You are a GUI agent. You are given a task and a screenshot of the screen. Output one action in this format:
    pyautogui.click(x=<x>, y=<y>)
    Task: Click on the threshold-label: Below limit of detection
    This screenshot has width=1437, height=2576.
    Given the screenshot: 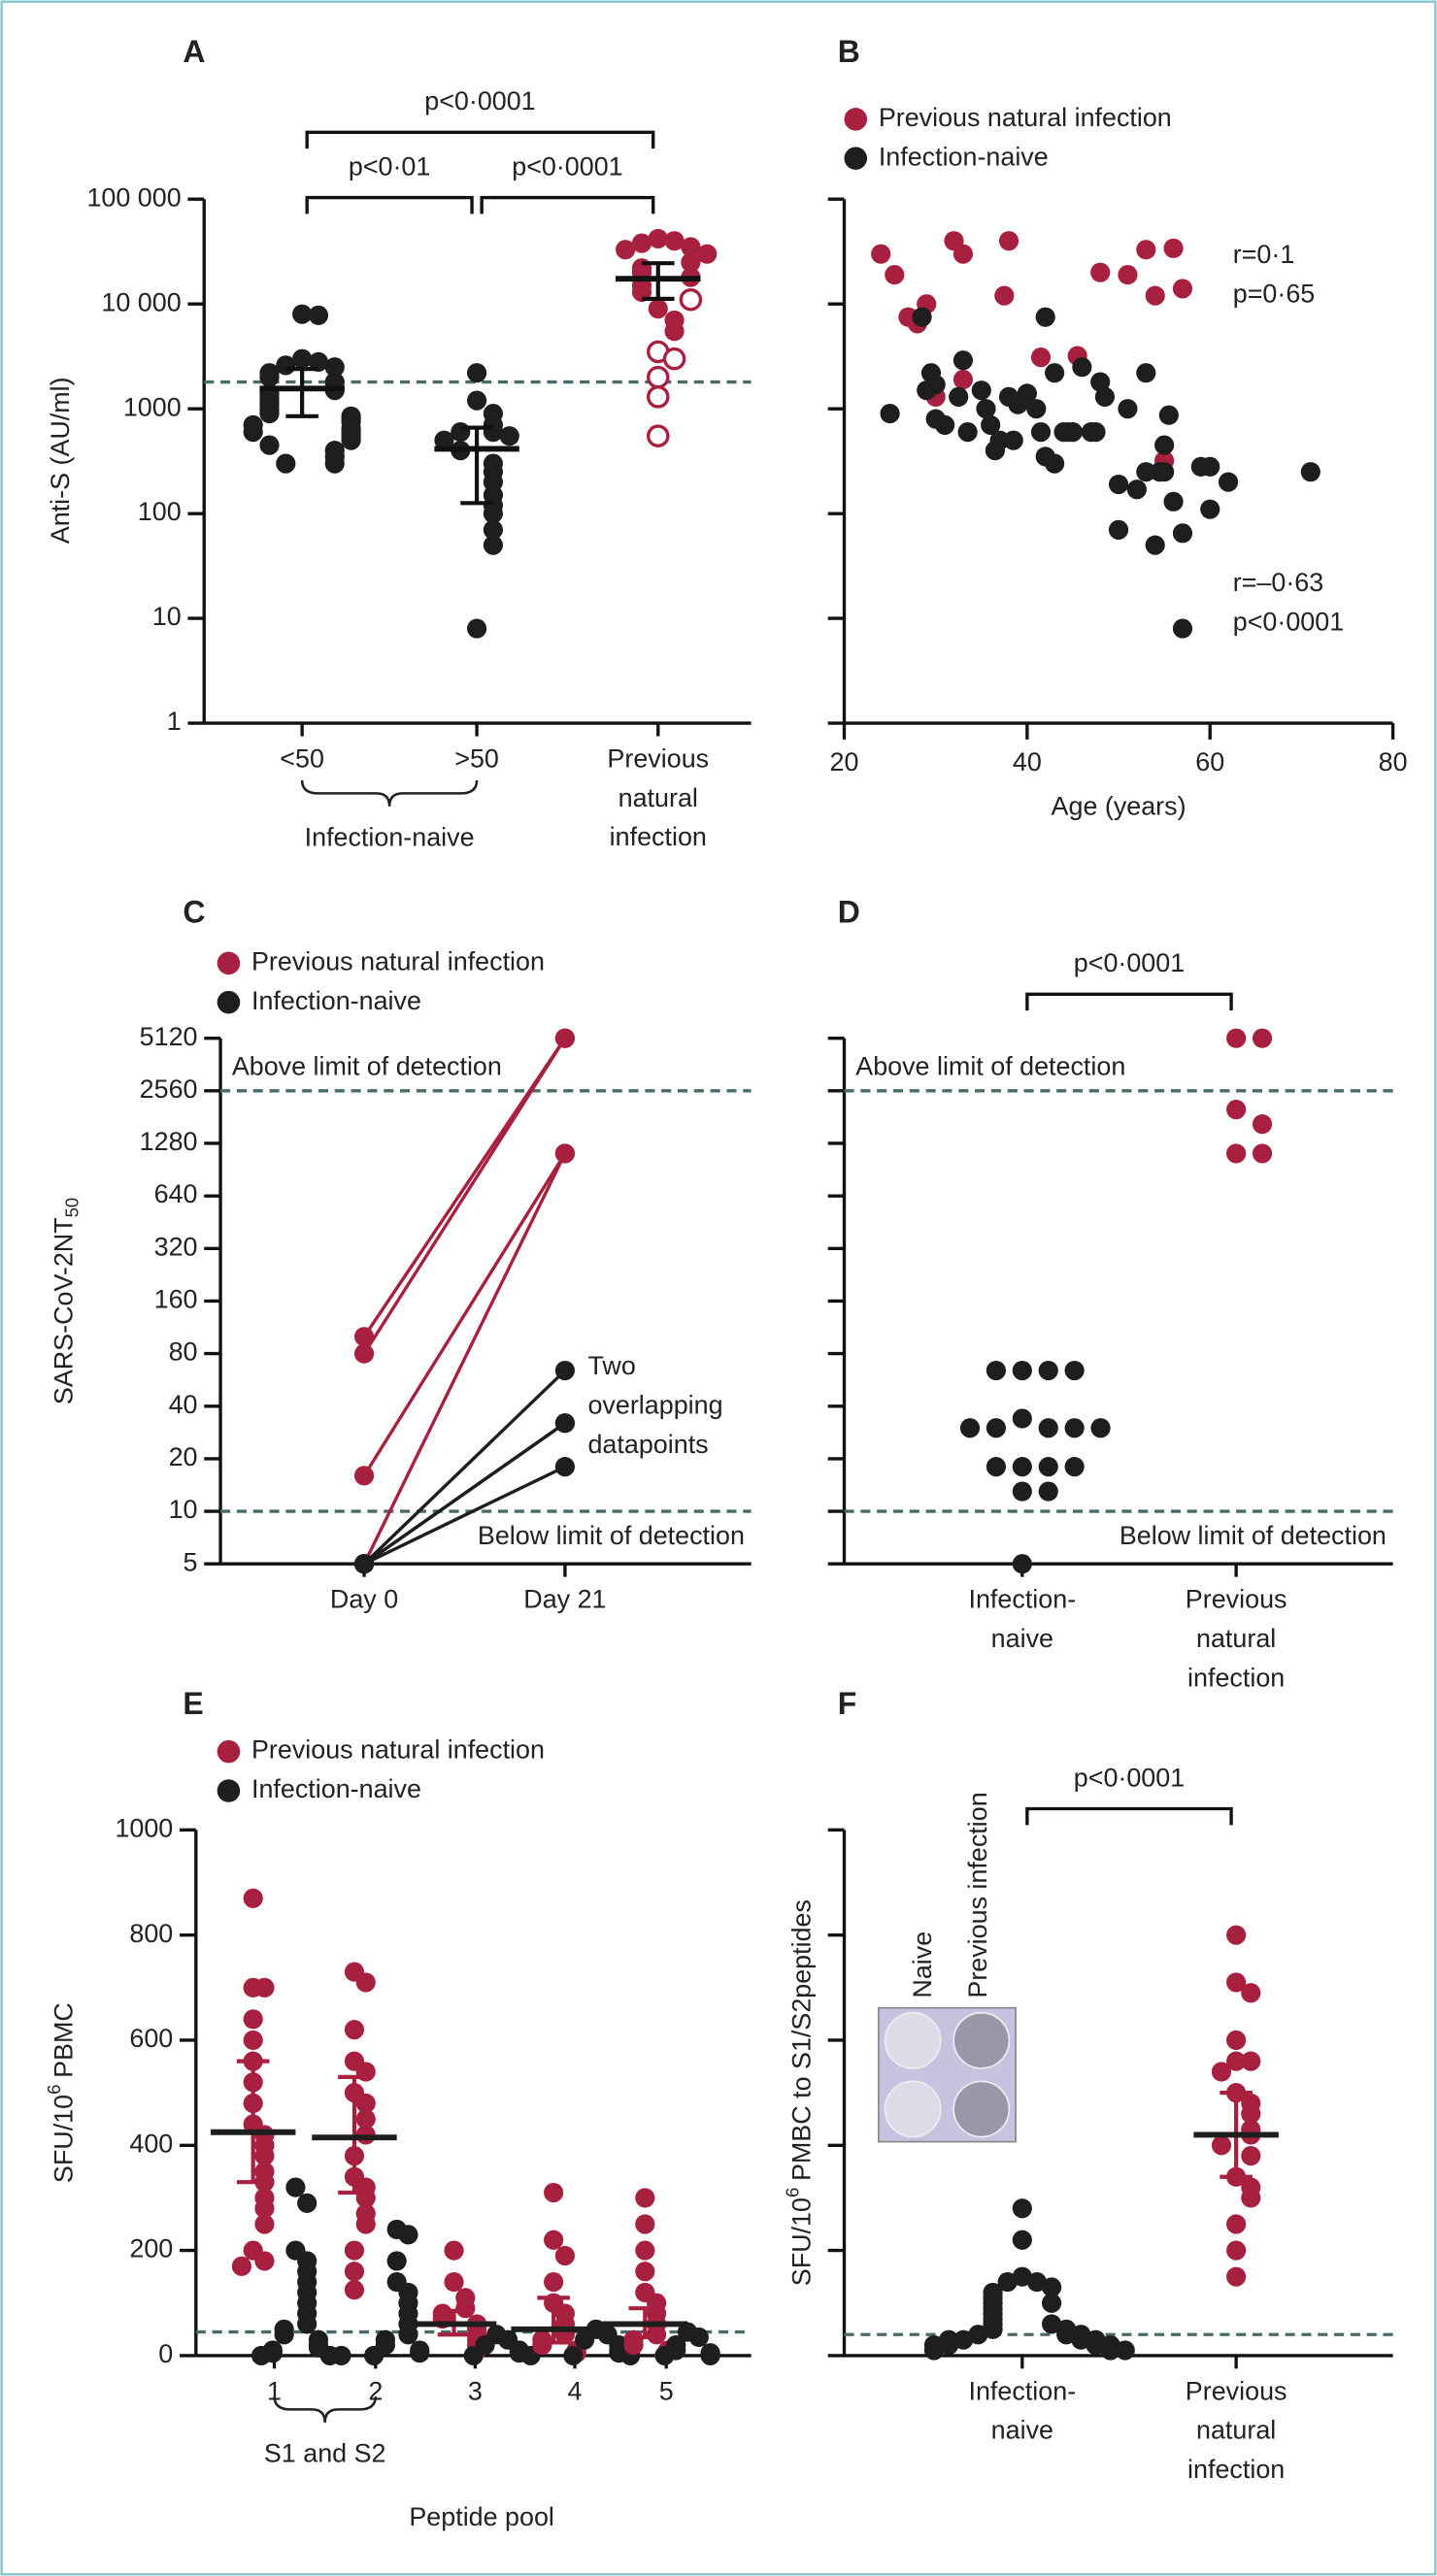 What is the action you would take?
    pyautogui.click(x=1253, y=1535)
    